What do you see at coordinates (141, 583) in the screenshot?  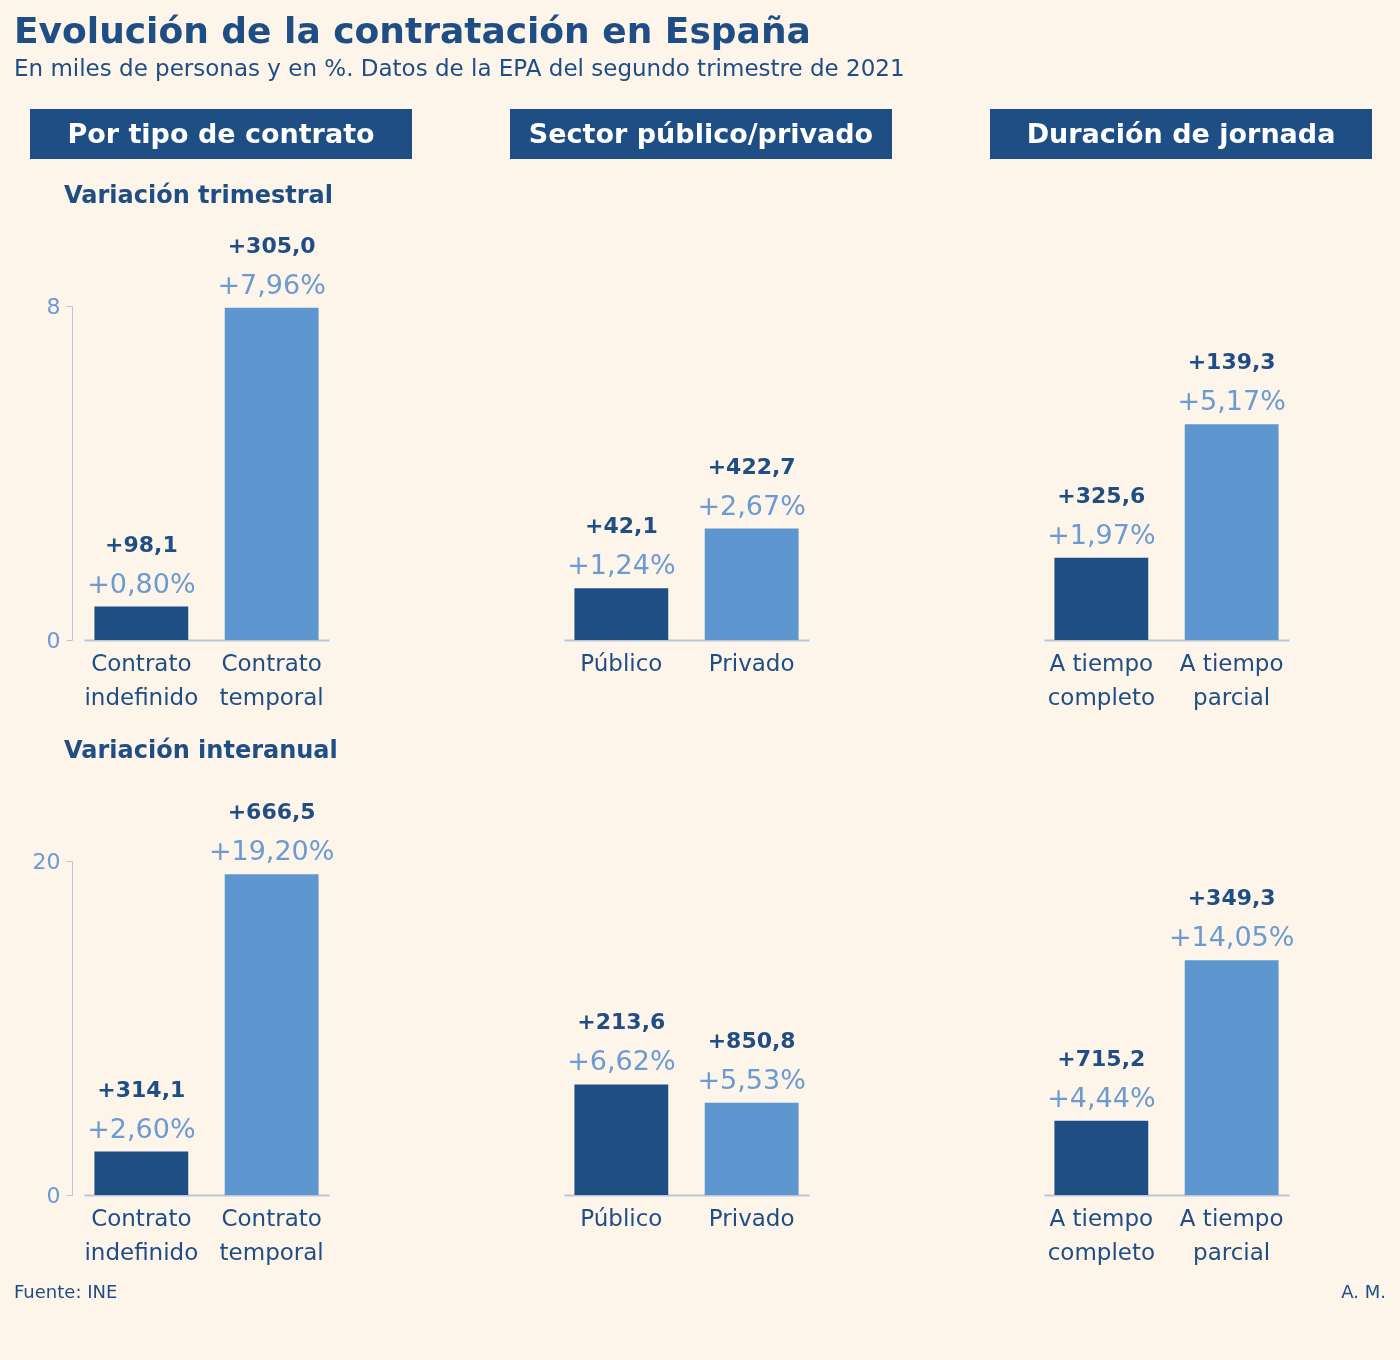 I see `data-label: +0,80%` at bounding box center [141, 583].